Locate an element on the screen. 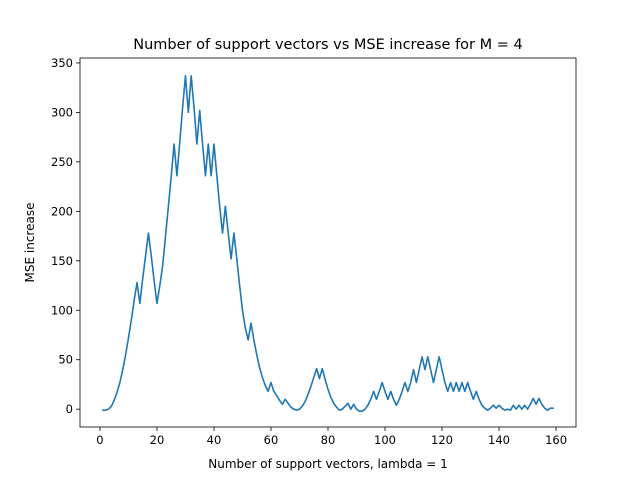 This screenshot has width=640, height=480. x-tick-label: 80 is located at coordinates (328, 440).